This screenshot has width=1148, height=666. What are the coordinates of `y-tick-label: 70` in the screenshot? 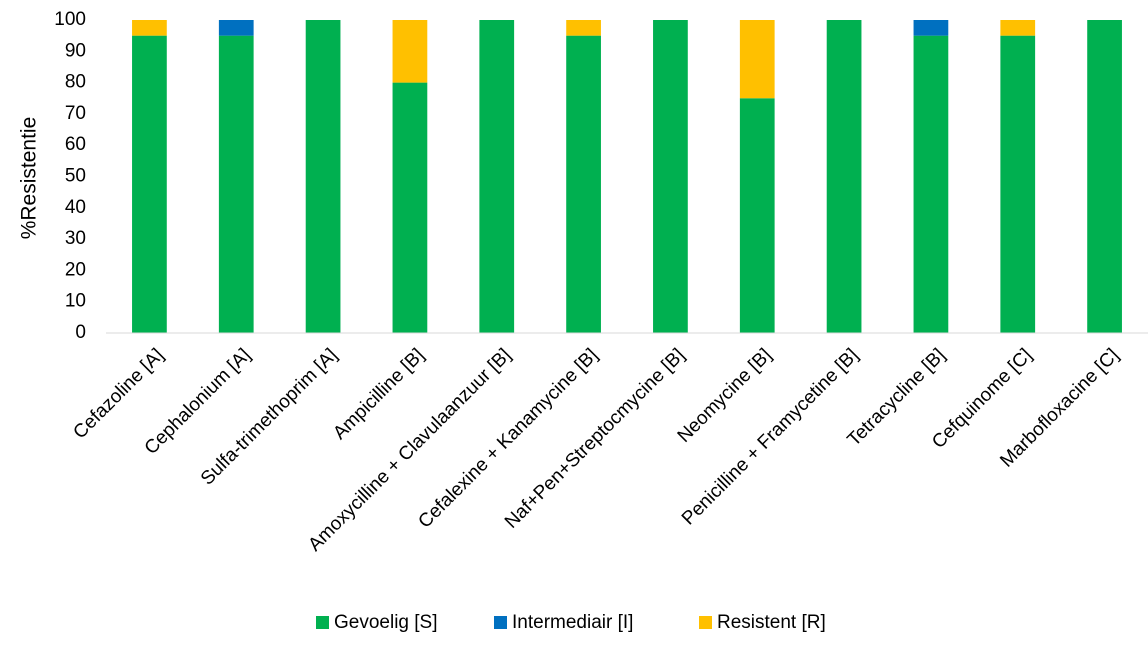 It's located at (75, 113).